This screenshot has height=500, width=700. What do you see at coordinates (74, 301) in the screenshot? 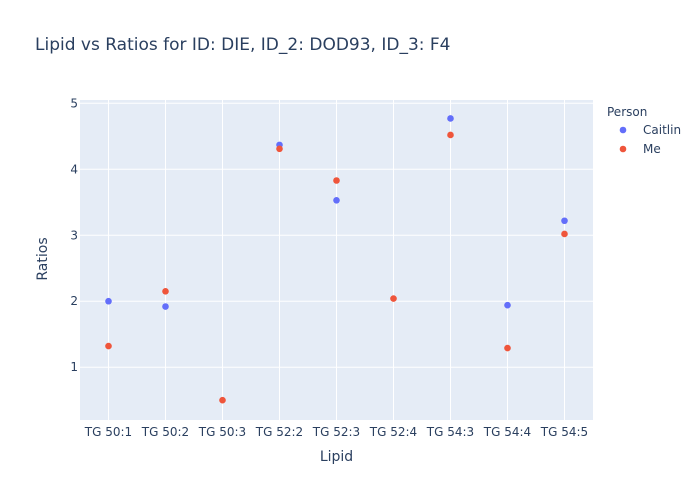
I see `y-tick-label: 2` at bounding box center [74, 301].